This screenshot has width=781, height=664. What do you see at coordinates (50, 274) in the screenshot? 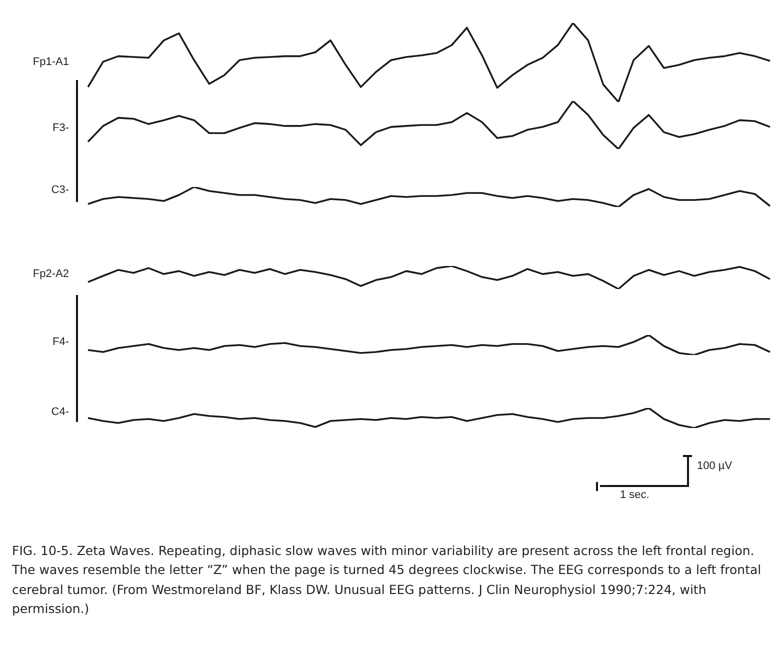
I see `y-axis-title: Fp2-A2` at bounding box center [50, 274].